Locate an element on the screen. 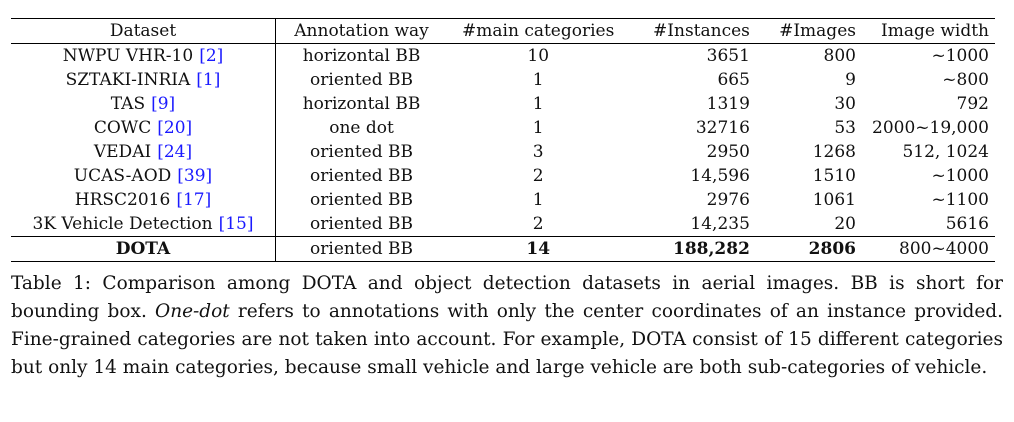  reference-link: [39] is located at coordinates (195, 176).